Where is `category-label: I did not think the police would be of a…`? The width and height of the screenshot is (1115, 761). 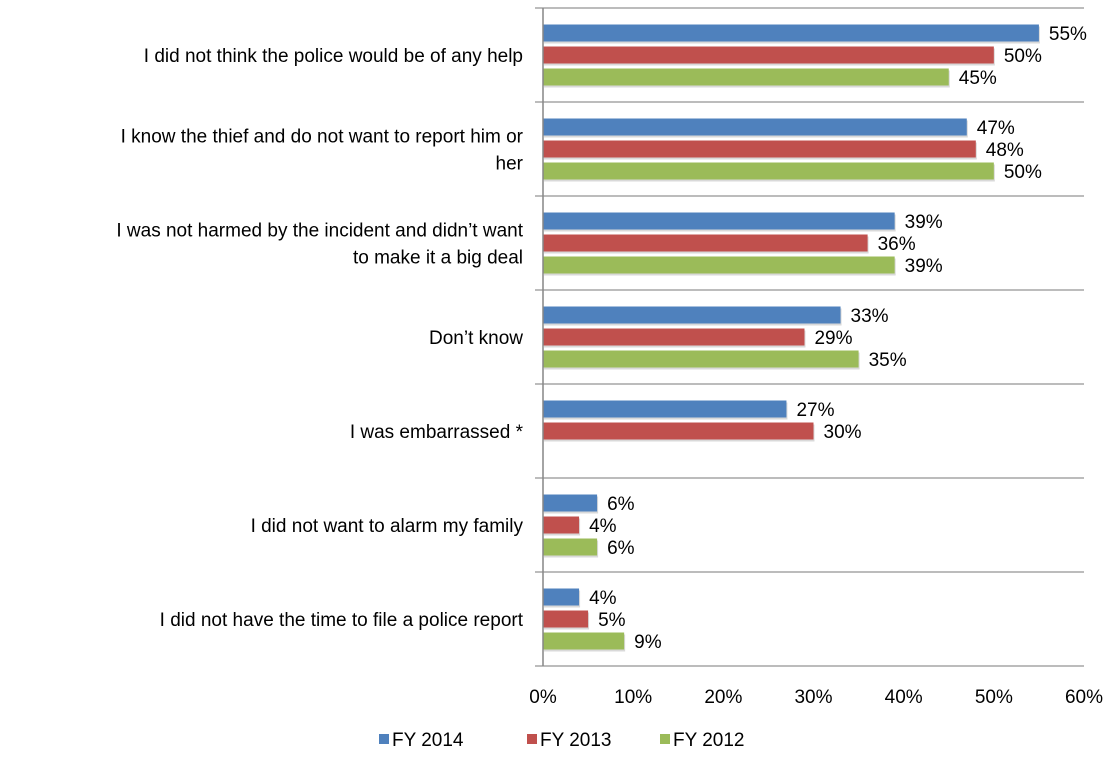 category-label: I did not think the police would be of a… is located at coordinates (333, 56).